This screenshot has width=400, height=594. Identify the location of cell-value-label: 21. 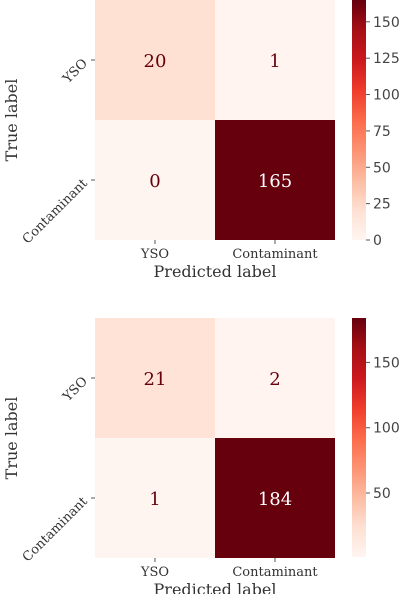
(155, 379).